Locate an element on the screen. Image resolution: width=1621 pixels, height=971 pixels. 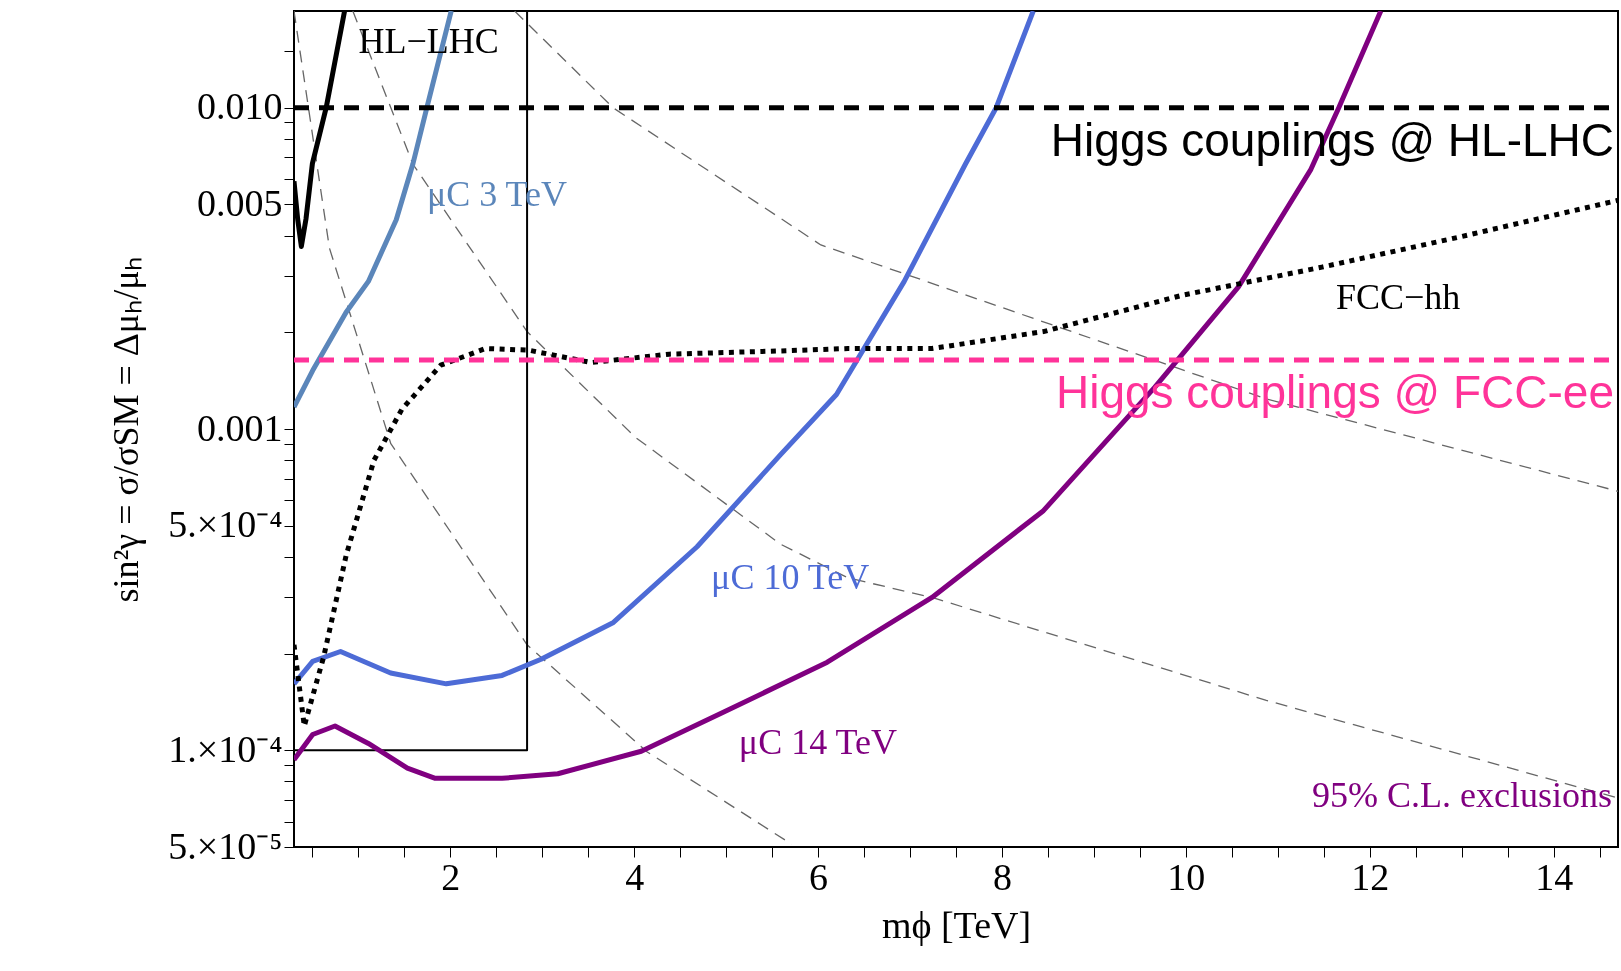
annotation: μC 14 TeV is located at coordinates (817, 741).